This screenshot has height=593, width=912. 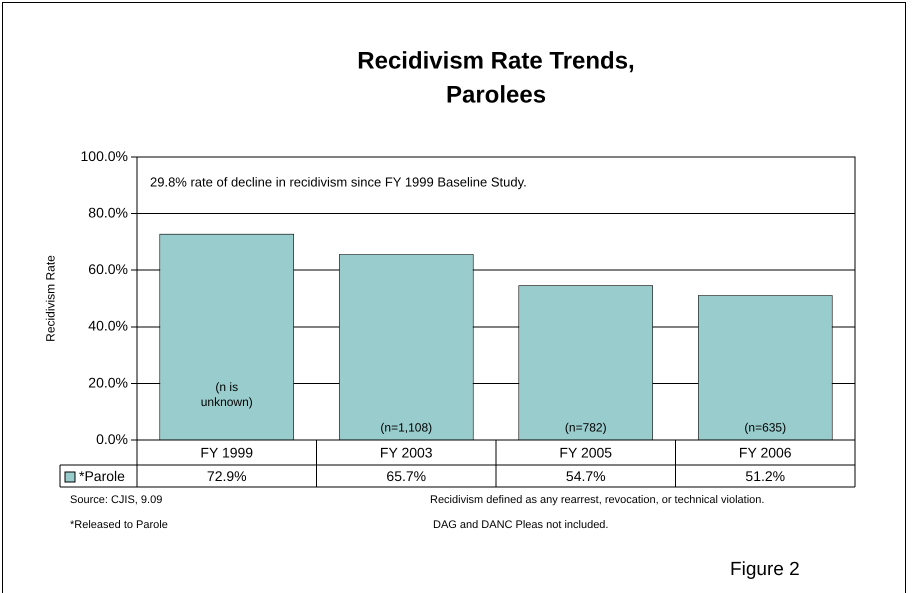 I want to click on text: *Released to Parole, so click(x=119, y=525).